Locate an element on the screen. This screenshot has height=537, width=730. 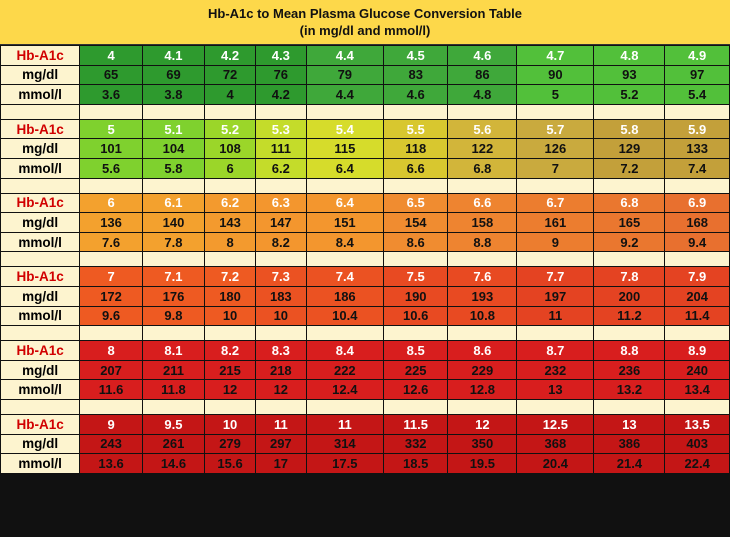
value-cell: 5.8 is located at coordinates (173, 168).